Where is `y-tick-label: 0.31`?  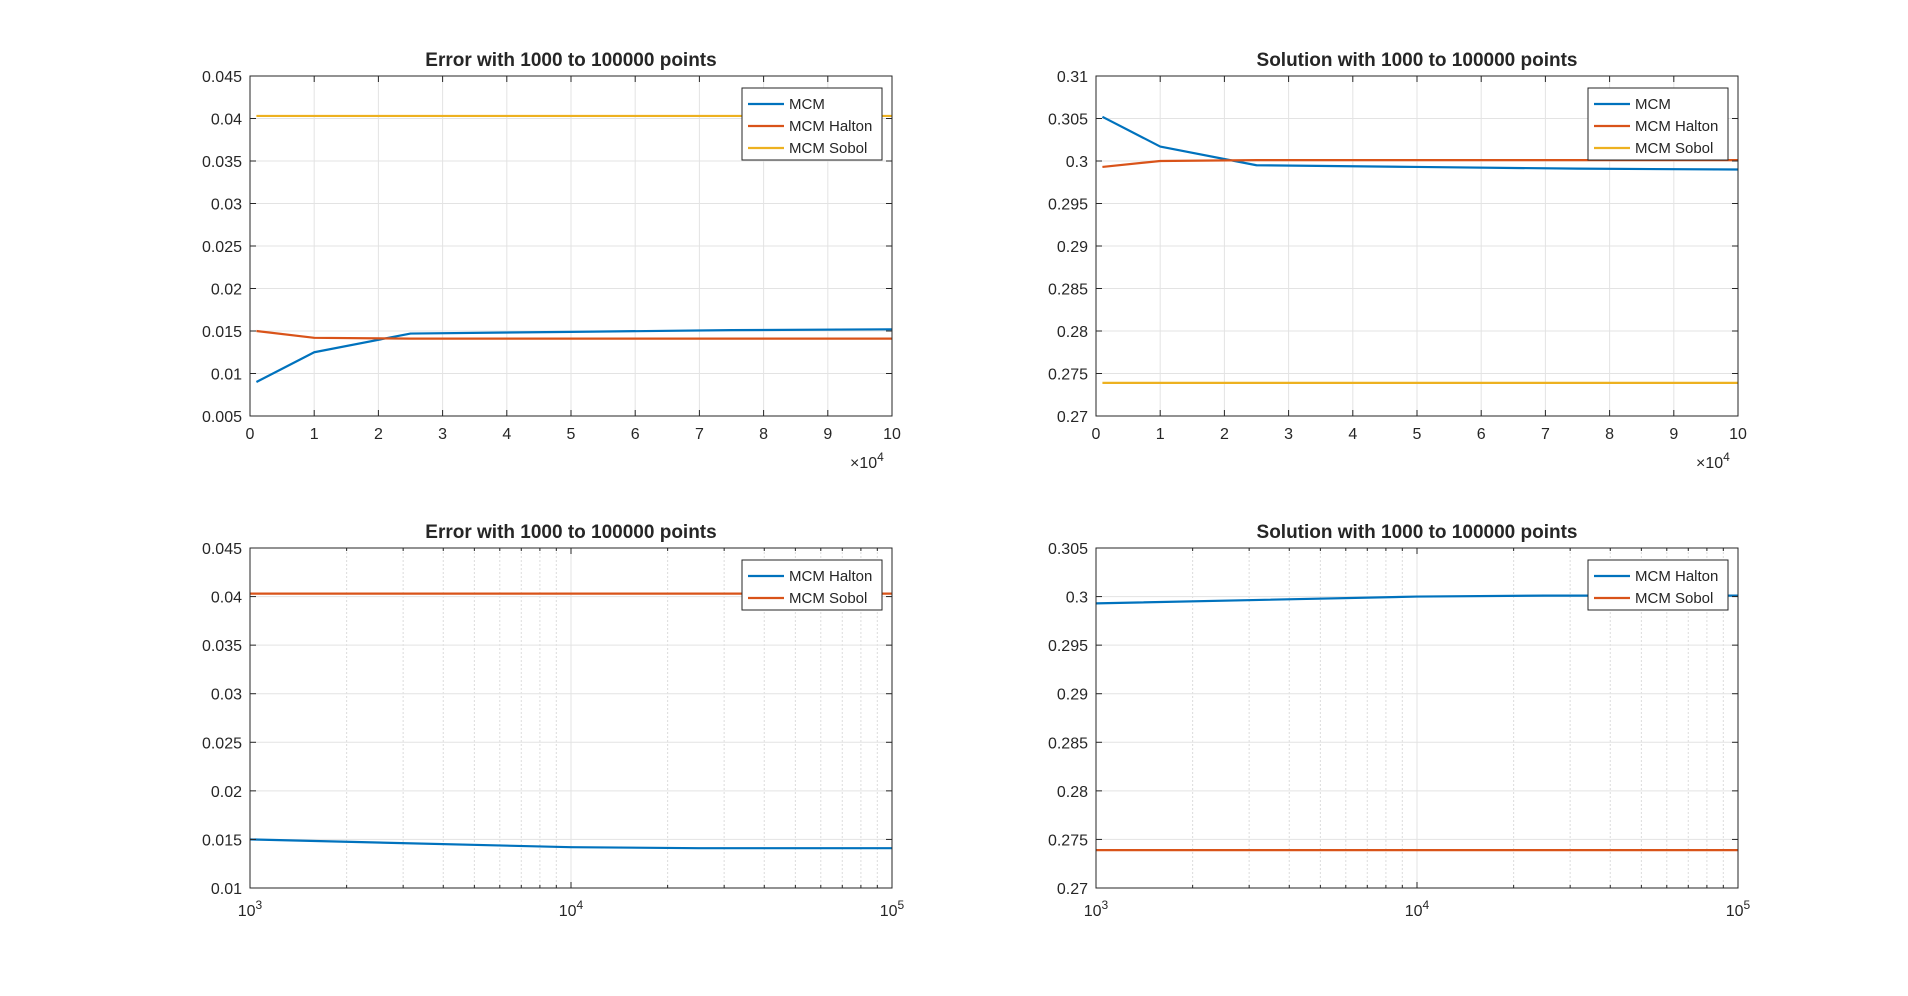 y-tick-label: 0.31 is located at coordinates (1072, 77).